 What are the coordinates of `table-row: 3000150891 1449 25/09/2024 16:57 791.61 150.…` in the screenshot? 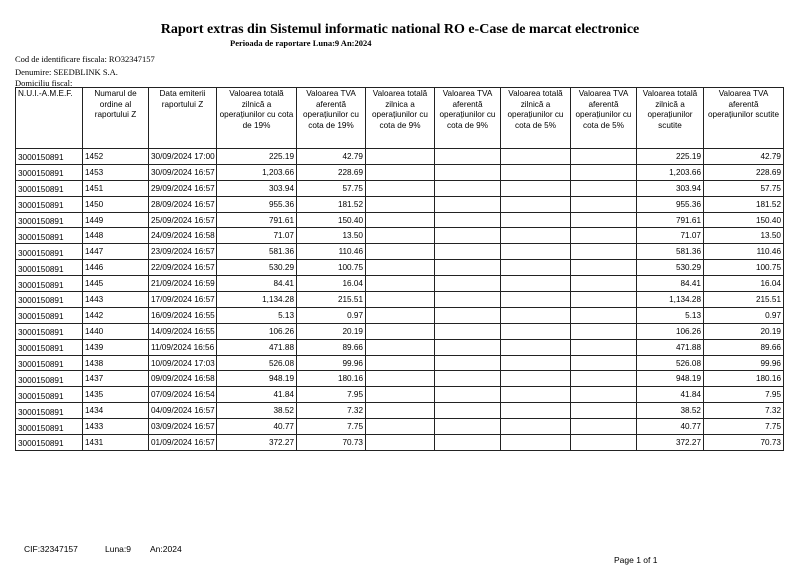 It's located at (399, 220).